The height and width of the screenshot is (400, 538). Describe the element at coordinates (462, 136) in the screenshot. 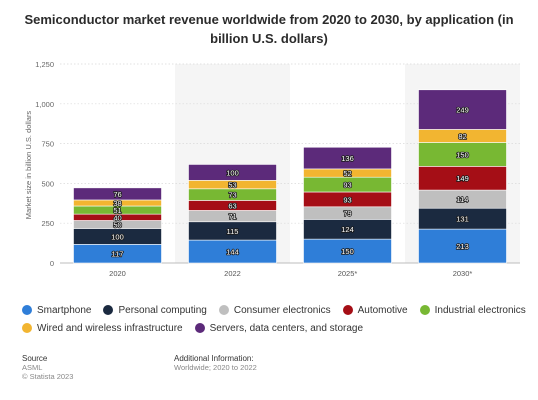

I see `data-label: 82` at that location.